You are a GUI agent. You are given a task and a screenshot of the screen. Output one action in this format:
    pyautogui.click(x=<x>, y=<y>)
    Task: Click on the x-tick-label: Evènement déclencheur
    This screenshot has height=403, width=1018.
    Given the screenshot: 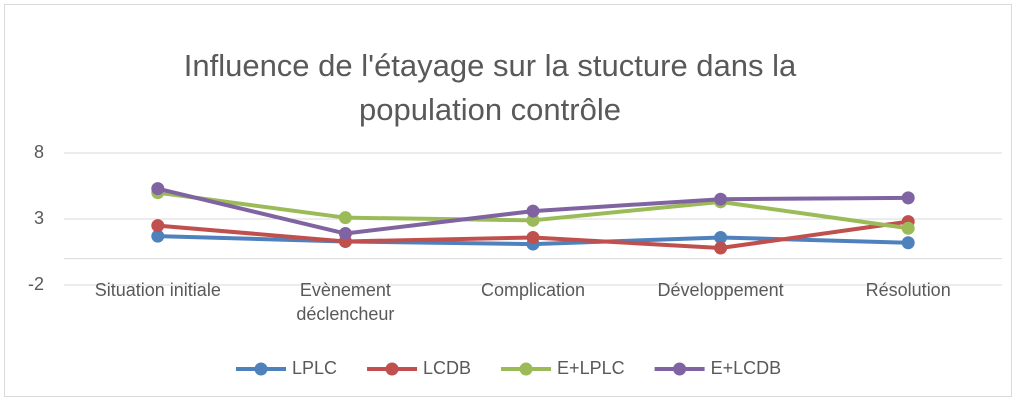 What is the action you would take?
    pyautogui.click(x=345, y=302)
    